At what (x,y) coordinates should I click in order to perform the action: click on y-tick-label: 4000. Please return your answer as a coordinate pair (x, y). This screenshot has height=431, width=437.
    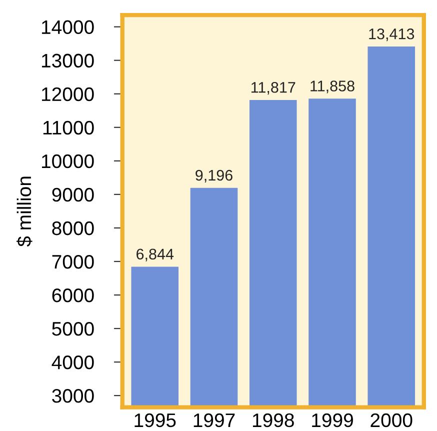
    Looking at the image, I should click on (73, 363).